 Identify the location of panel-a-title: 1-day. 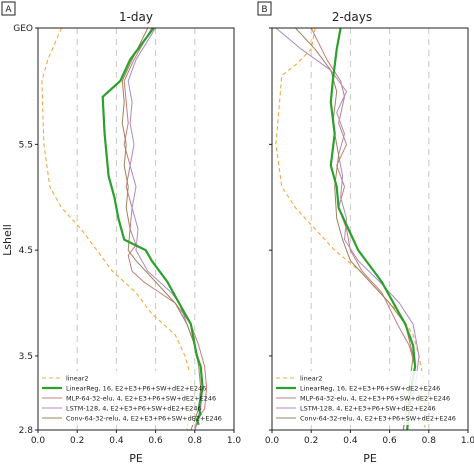
(136, 17).